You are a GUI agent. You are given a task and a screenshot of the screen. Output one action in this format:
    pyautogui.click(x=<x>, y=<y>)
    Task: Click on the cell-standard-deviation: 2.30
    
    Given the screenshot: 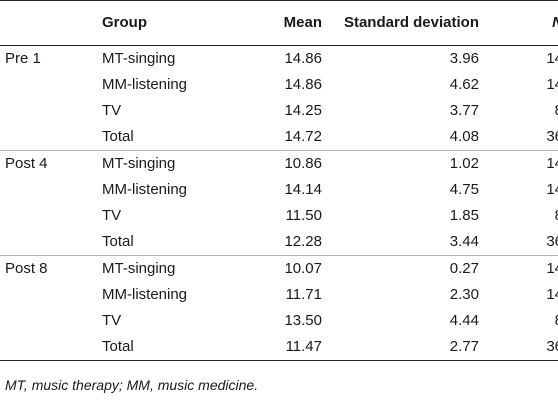 What is the action you would take?
    pyautogui.click(x=464, y=294)
    